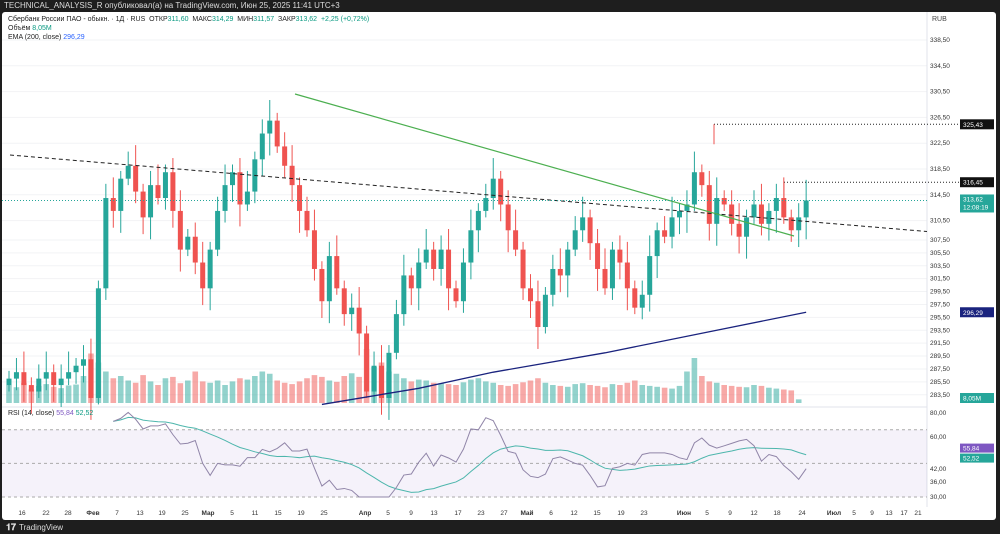  I want to click on currency-label: RUB, so click(939, 19).